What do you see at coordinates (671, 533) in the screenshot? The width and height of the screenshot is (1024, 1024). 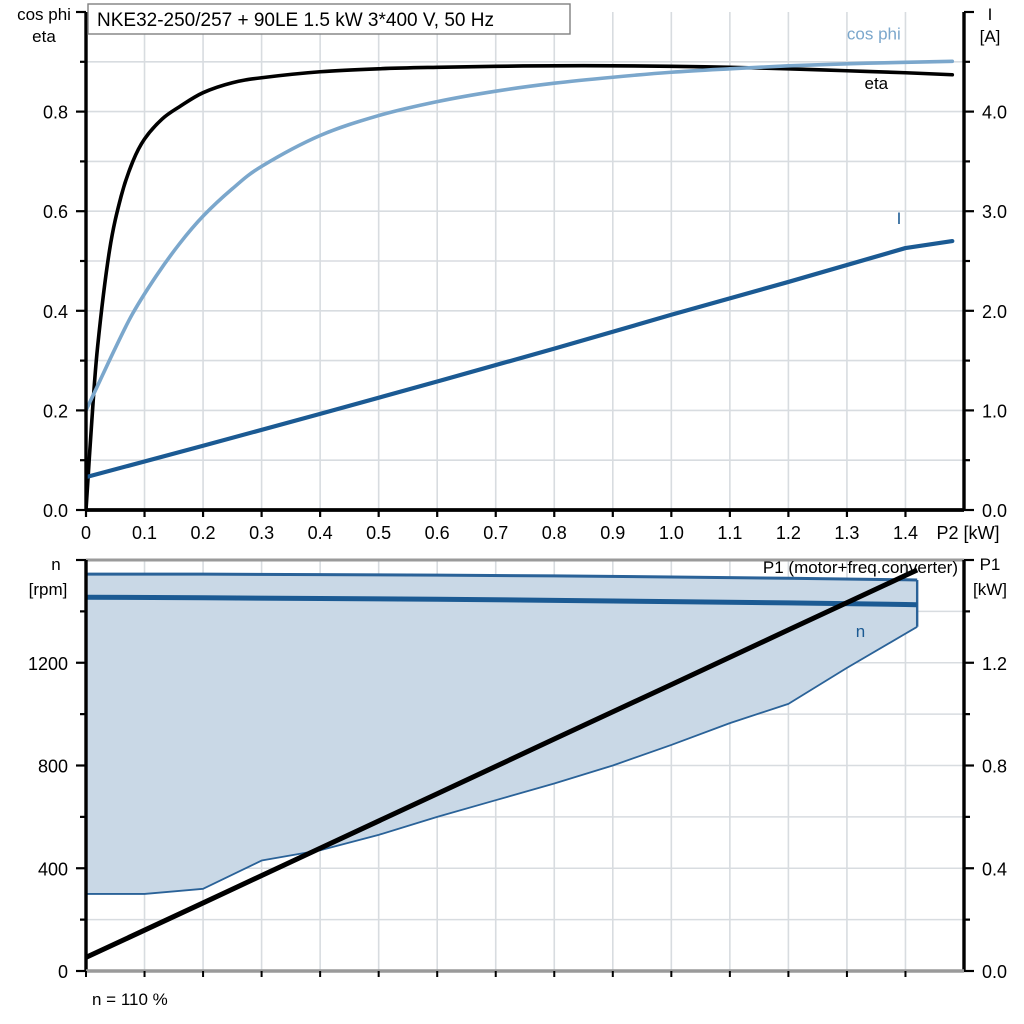 I see `upper-xtick-label: 1.0` at bounding box center [671, 533].